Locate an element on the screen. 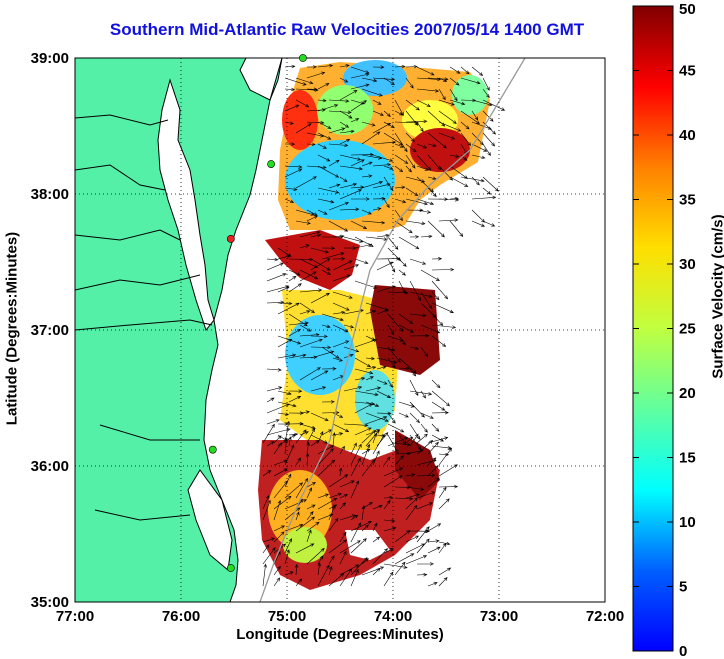 The image size is (724, 659). stations is located at coordinates (257, 313).